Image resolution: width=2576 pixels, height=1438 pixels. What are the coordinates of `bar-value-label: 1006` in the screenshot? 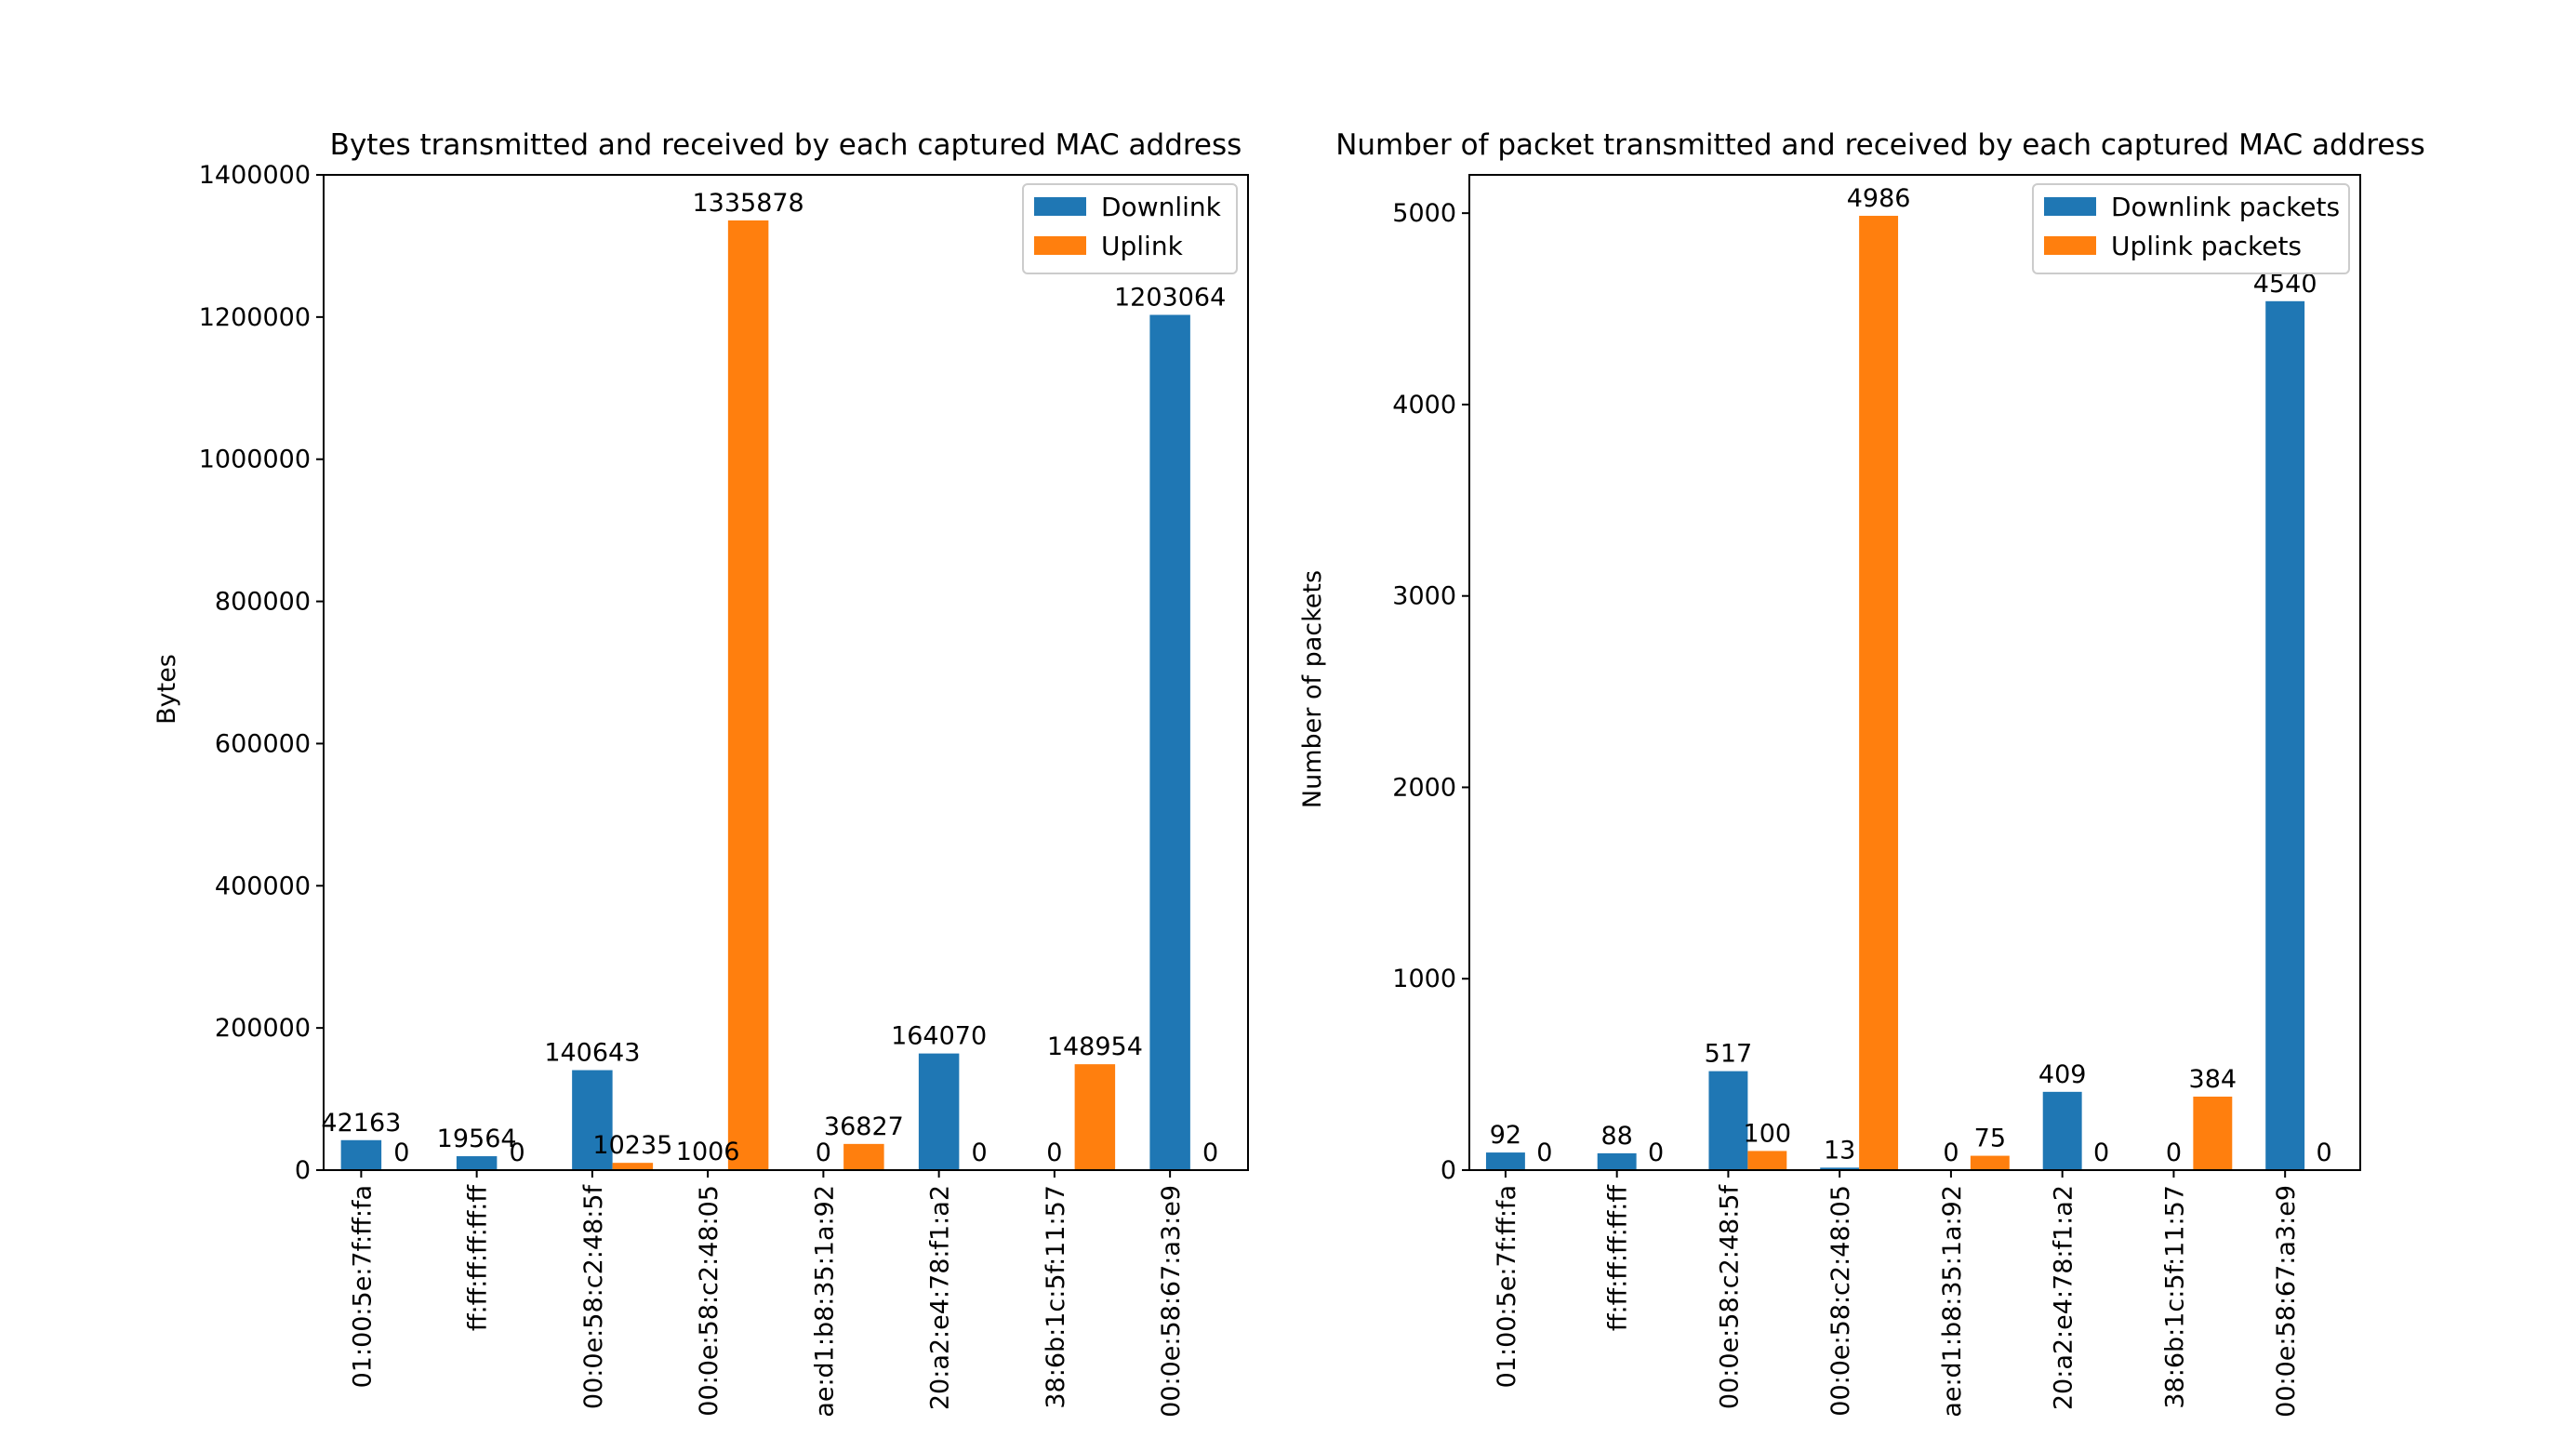 It's located at (708, 1152).